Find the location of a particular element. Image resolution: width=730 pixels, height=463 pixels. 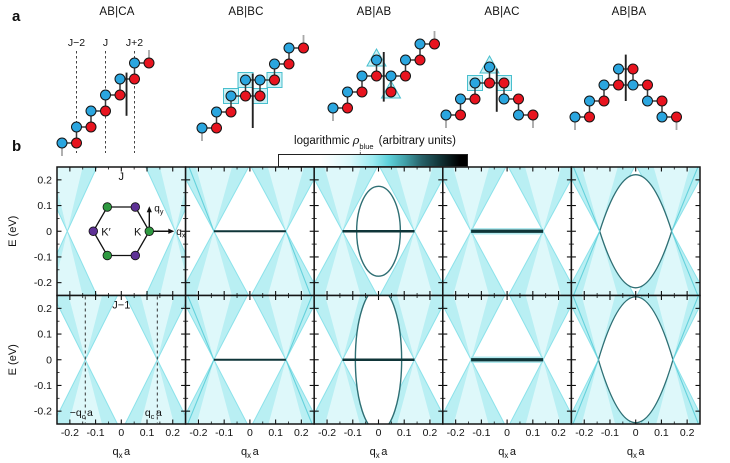

density-symbol-sub: j is located at coordinates (360, 153).